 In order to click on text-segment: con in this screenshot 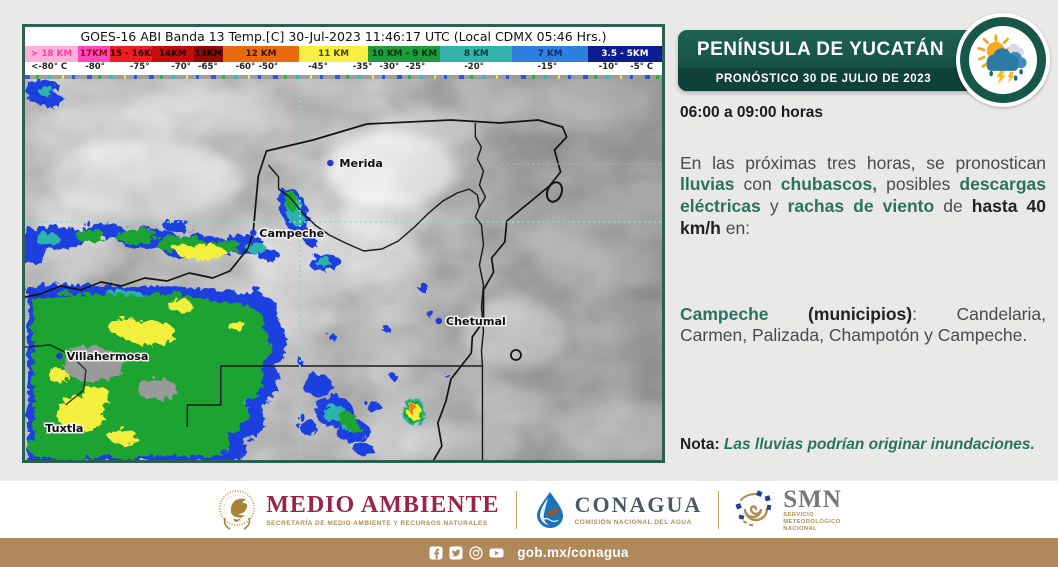, I will do `click(757, 184)`.